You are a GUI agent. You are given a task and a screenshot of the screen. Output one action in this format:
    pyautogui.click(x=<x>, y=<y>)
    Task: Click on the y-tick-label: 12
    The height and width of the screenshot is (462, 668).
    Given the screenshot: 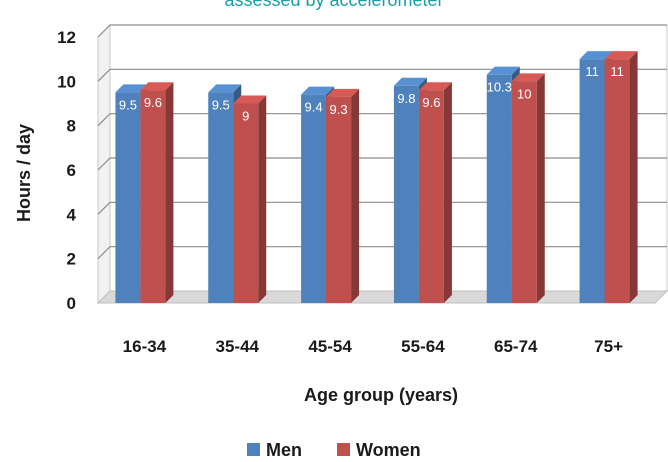 What is the action you would take?
    pyautogui.click(x=66, y=37)
    